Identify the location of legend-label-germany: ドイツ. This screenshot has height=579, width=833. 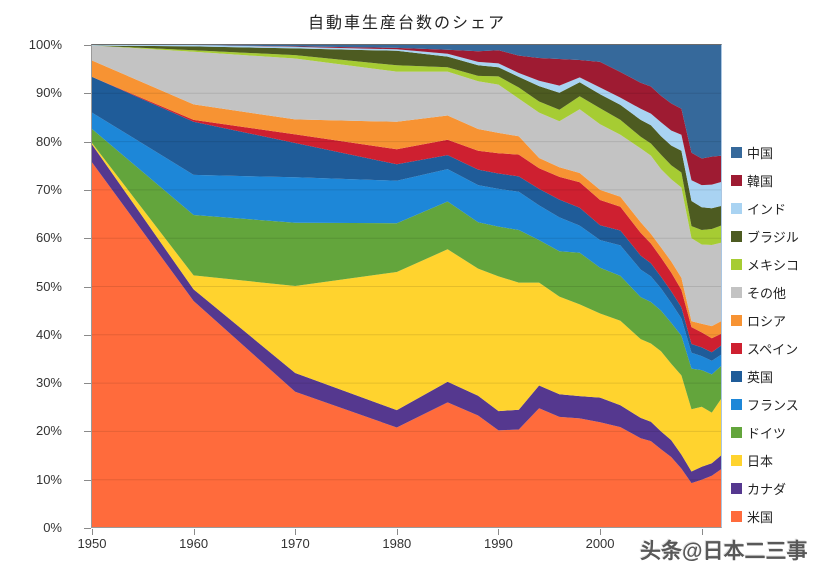
(767, 433).